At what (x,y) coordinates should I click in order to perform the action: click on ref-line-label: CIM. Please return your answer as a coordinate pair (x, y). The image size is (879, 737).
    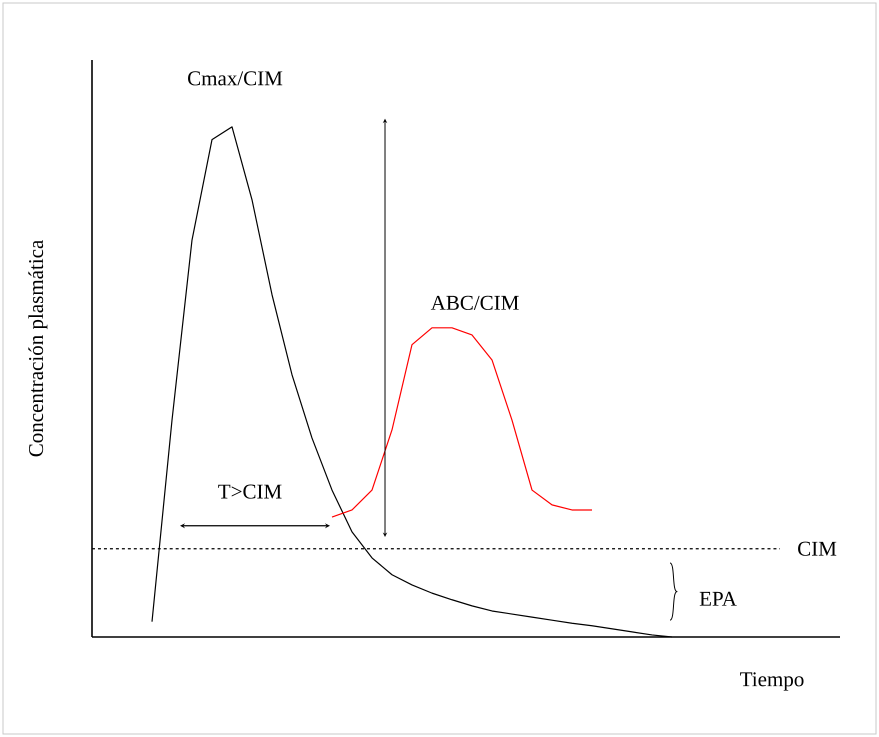
    Looking at the image, I should click on (817, 549).